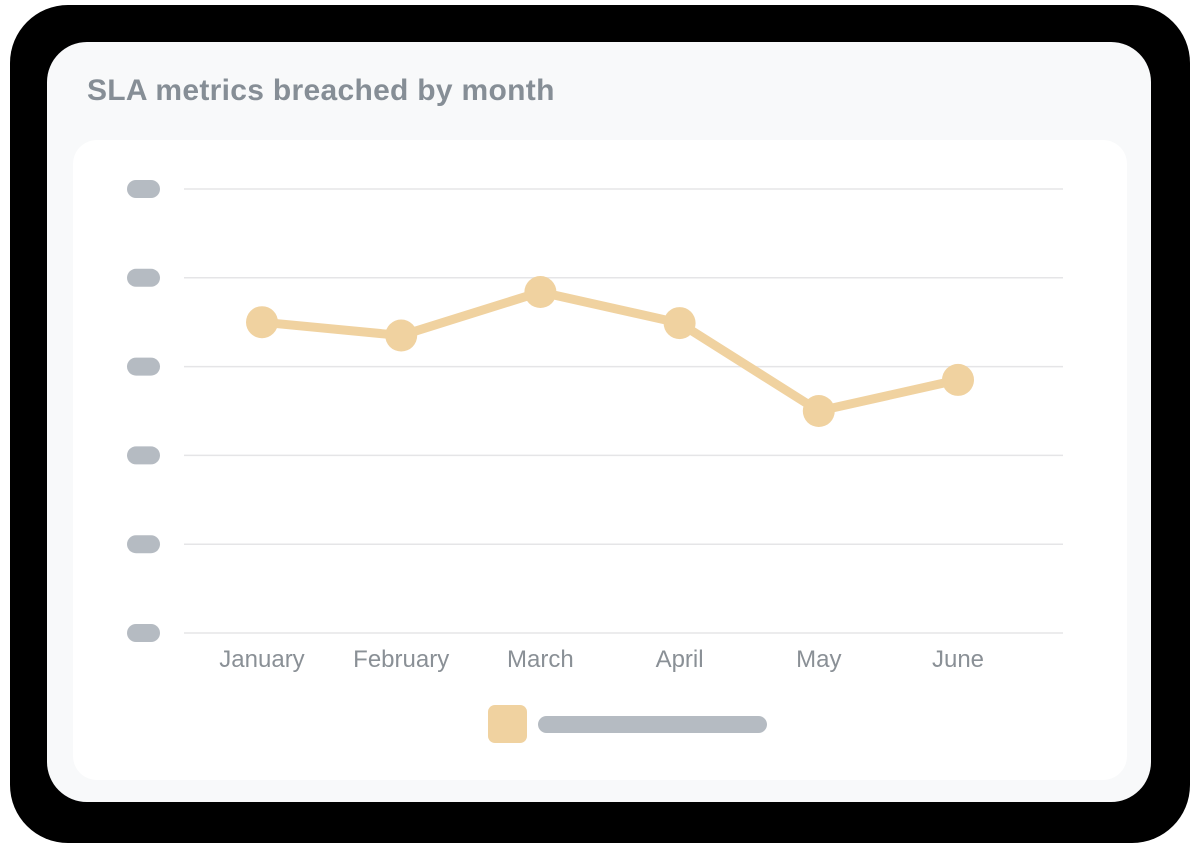 The width and height of the screenshot is (1200, 855). Describe the element at coordinates (261, 659) in the screenshot. I see `x-axis-label-january: January` at that location.